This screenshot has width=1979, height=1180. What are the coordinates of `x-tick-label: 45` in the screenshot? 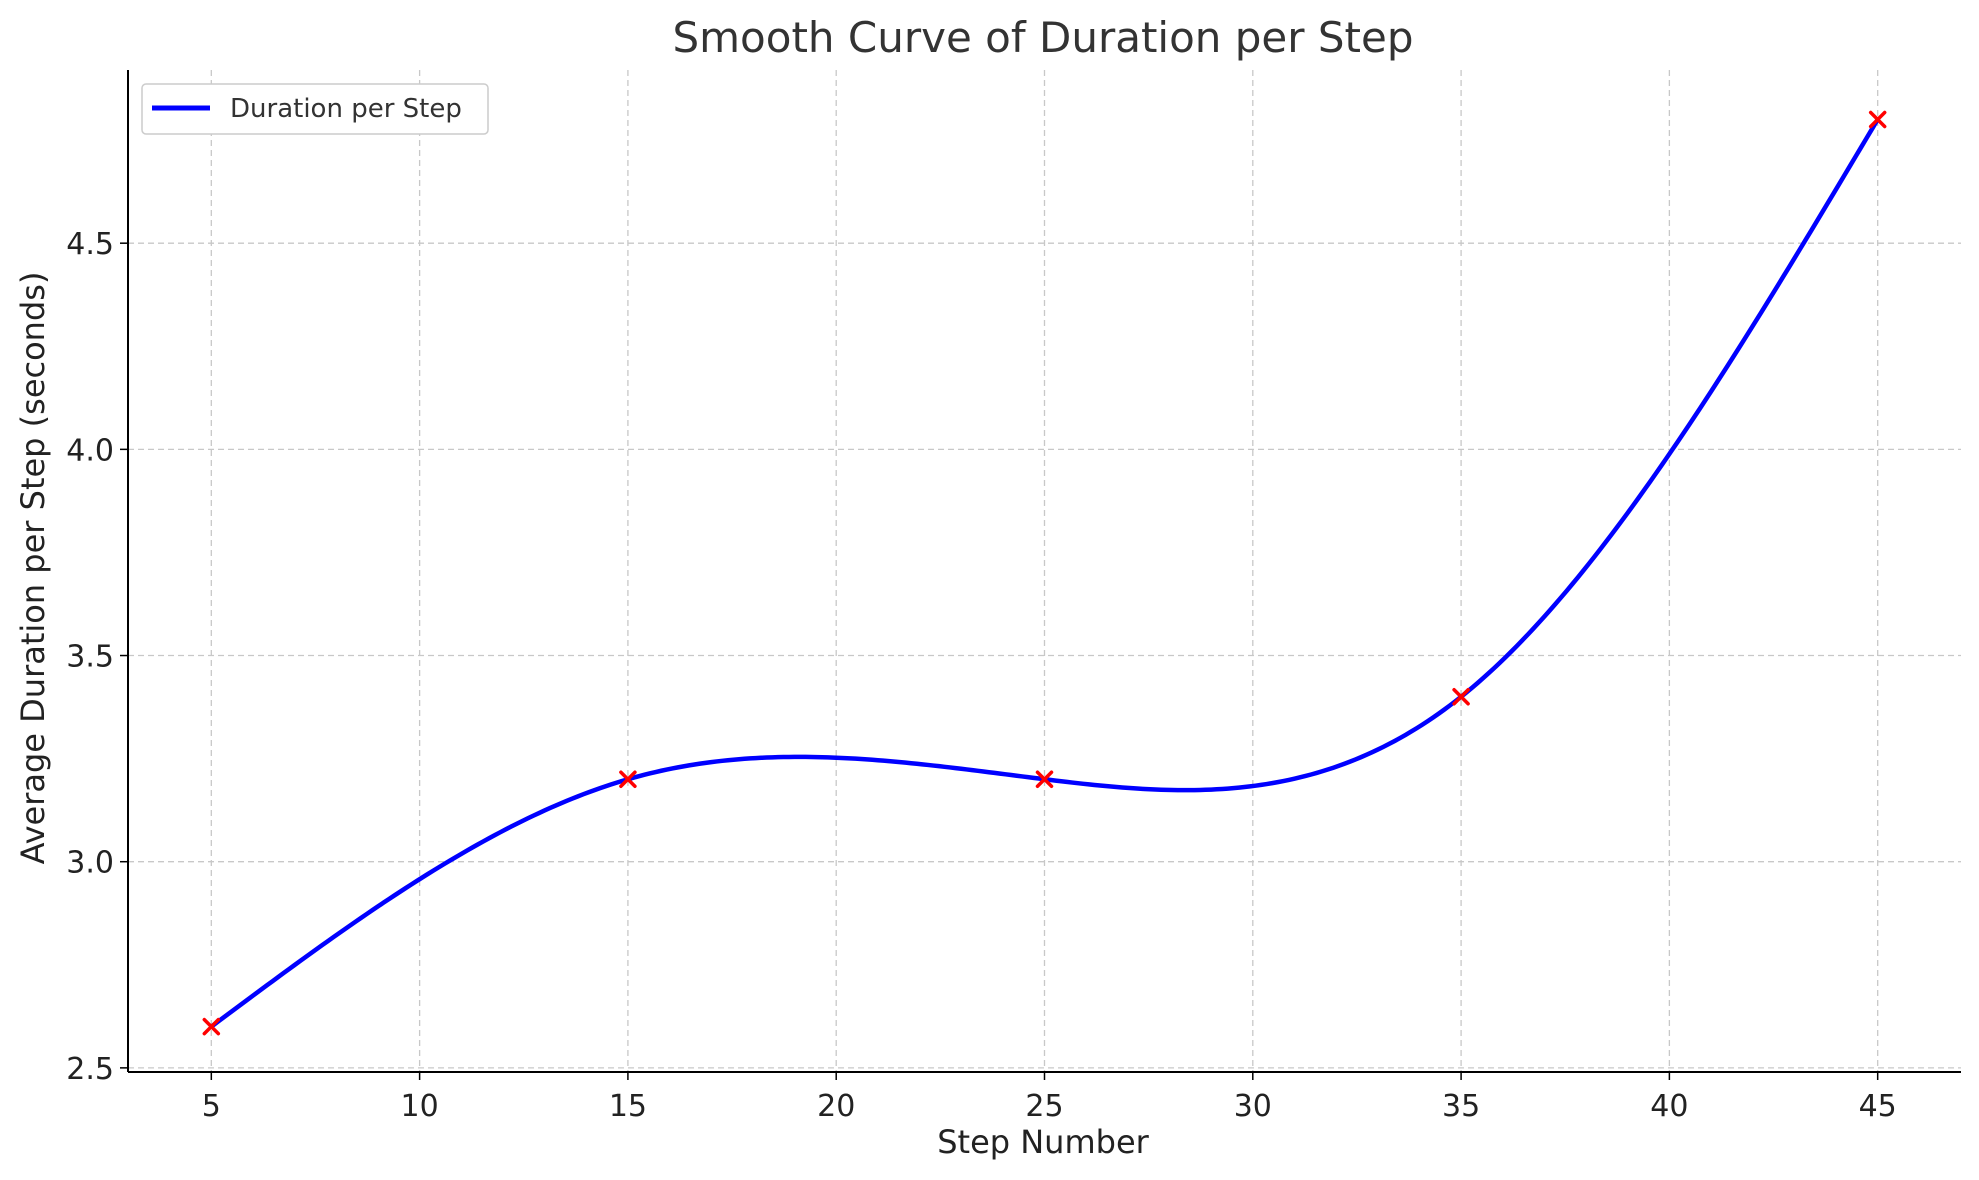 It's located at (1878, 1106).